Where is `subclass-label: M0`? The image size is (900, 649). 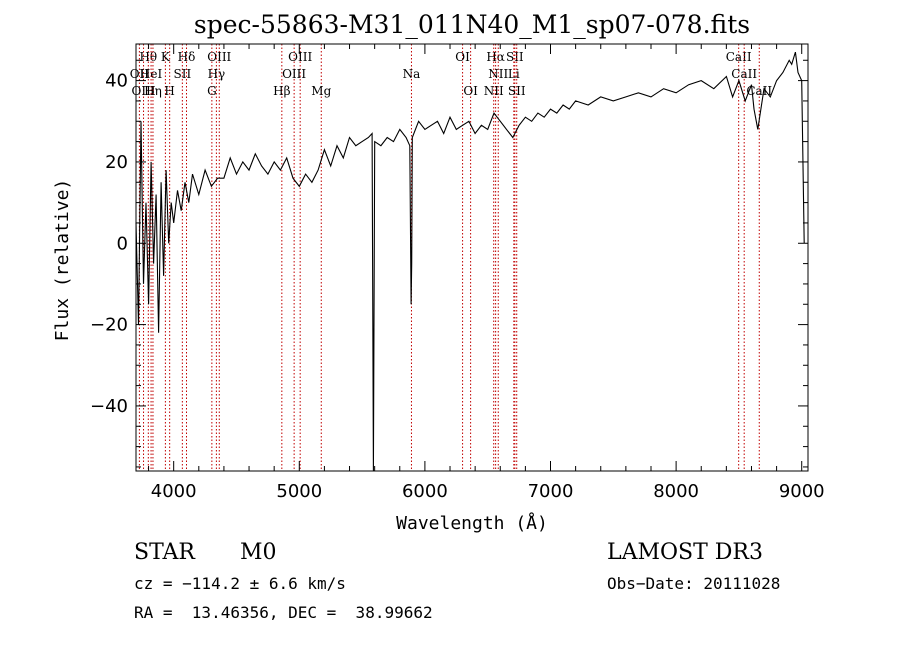
subclass-label: M0 is located at coordinates (258, 552).